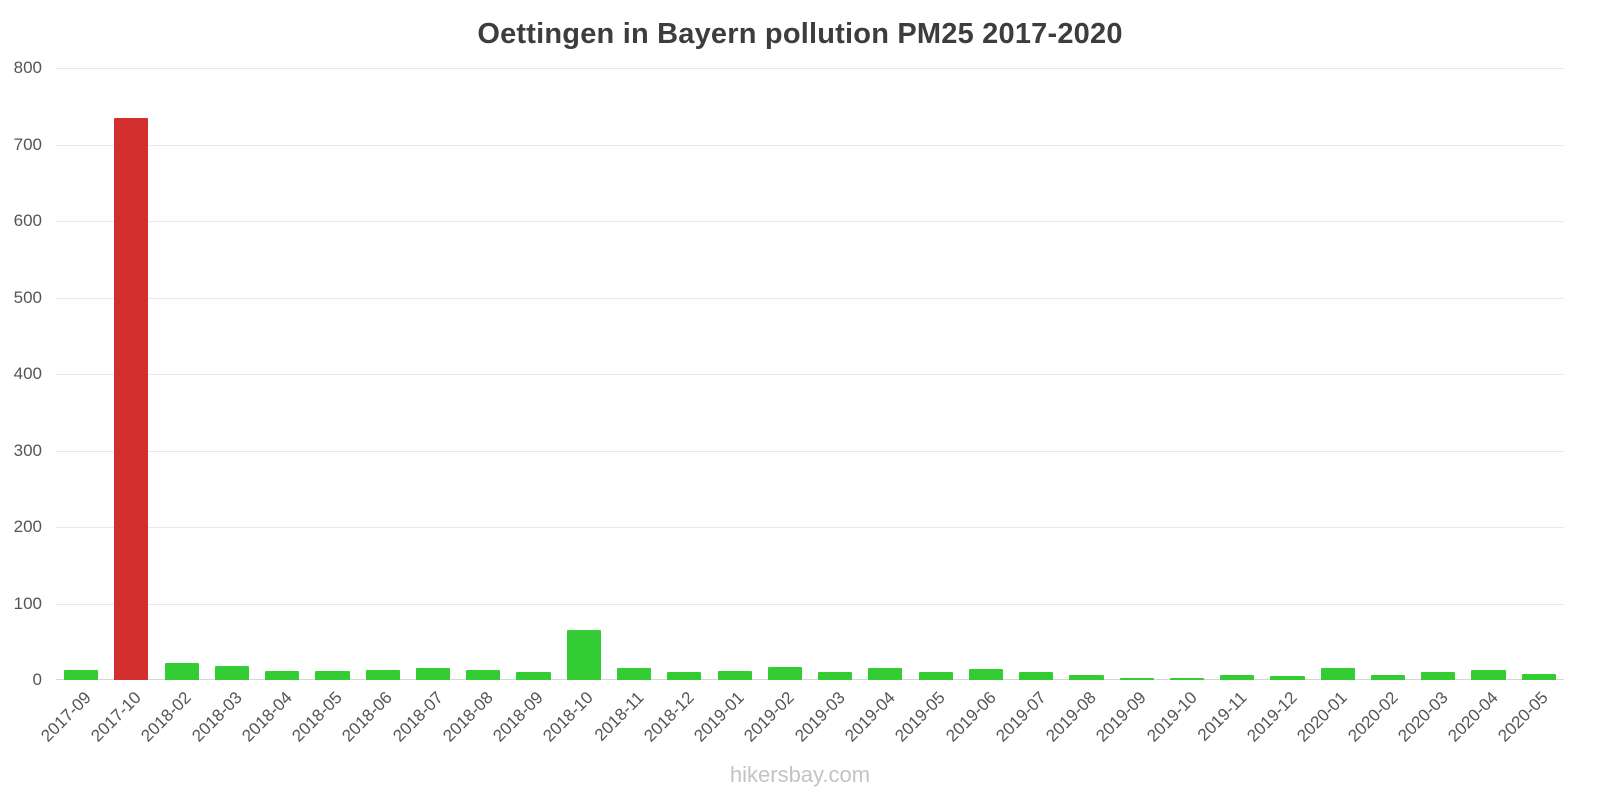 The height and width of the screenshot is (800, 1600). Describe the element at coordinates (619, 716) in the screenshot. I see `x-tick-label: 2018-11` at that location.